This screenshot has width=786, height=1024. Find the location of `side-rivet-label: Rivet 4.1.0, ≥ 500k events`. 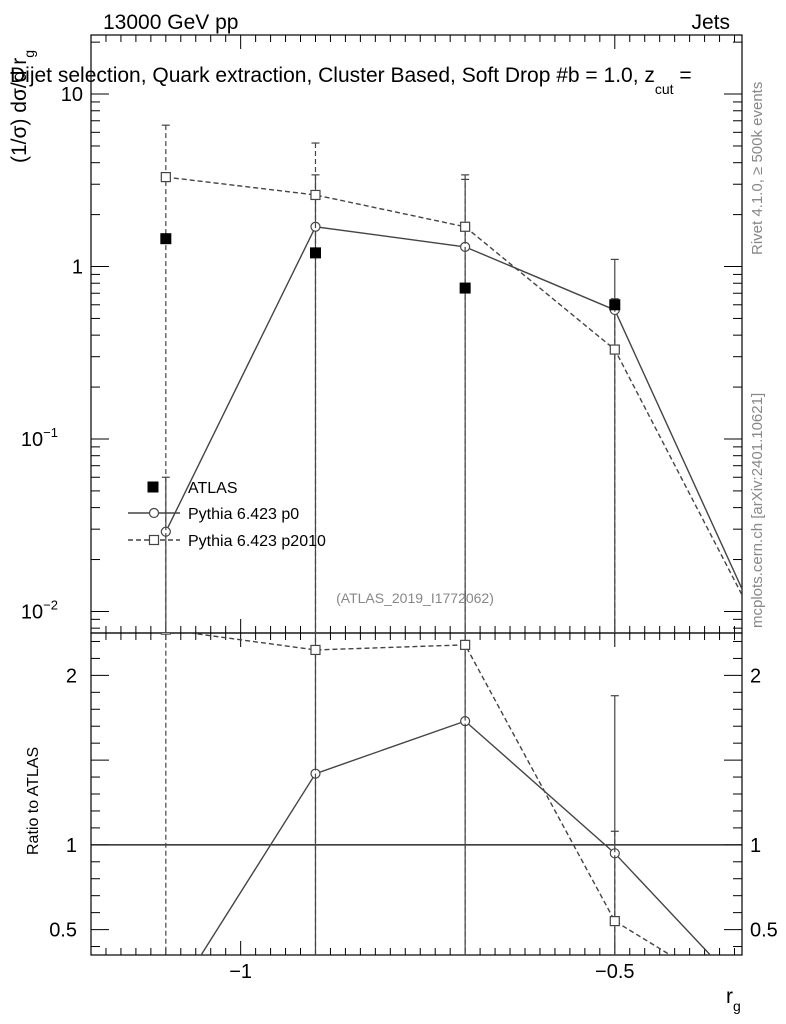

side-rivet-label: Rivet 4.1.0, ≥ 500k events is located at coordinates (757, 168).